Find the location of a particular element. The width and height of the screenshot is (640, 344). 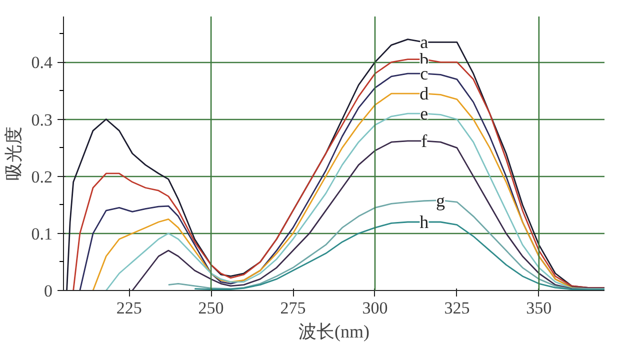

x-tick-label: 225 is located at coordinates (129, 308).